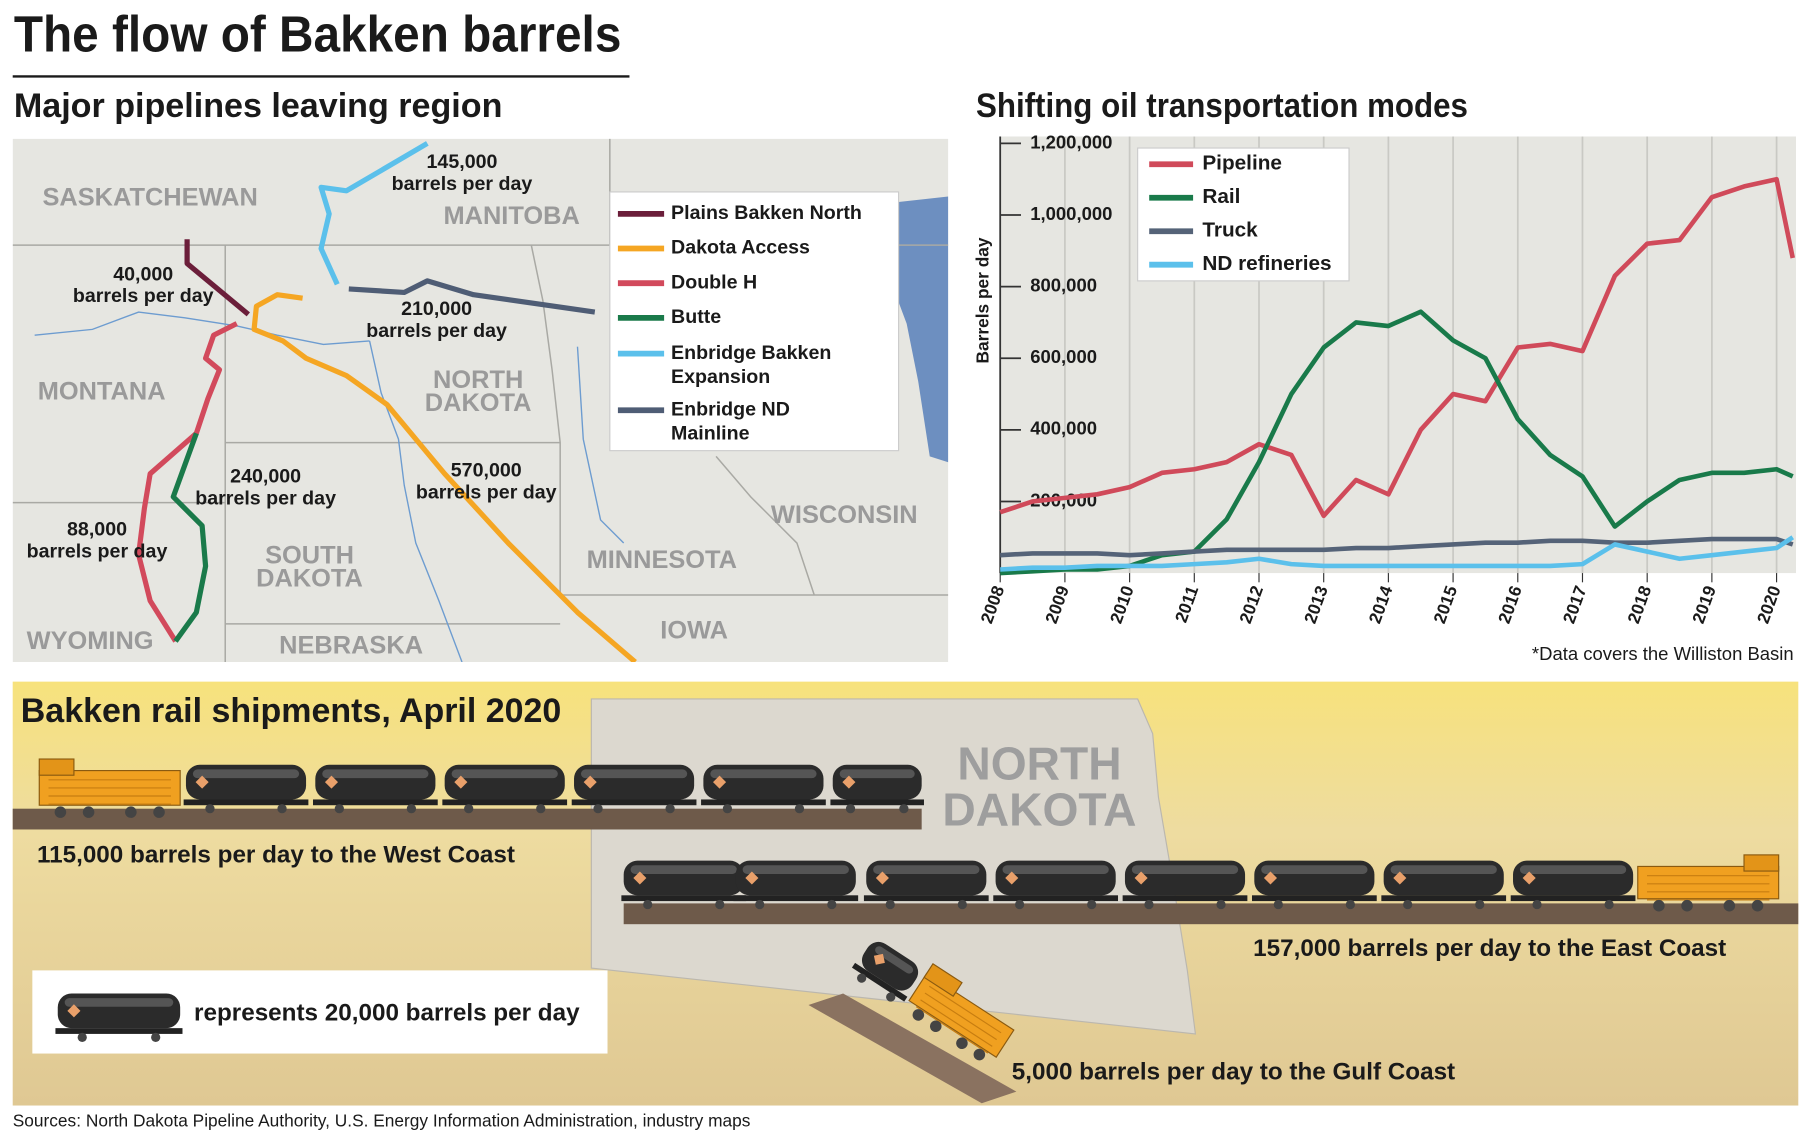  Describe the element at coordinates (309, 556) in the screenshot. I see `region-label: SOUTH` at that location.